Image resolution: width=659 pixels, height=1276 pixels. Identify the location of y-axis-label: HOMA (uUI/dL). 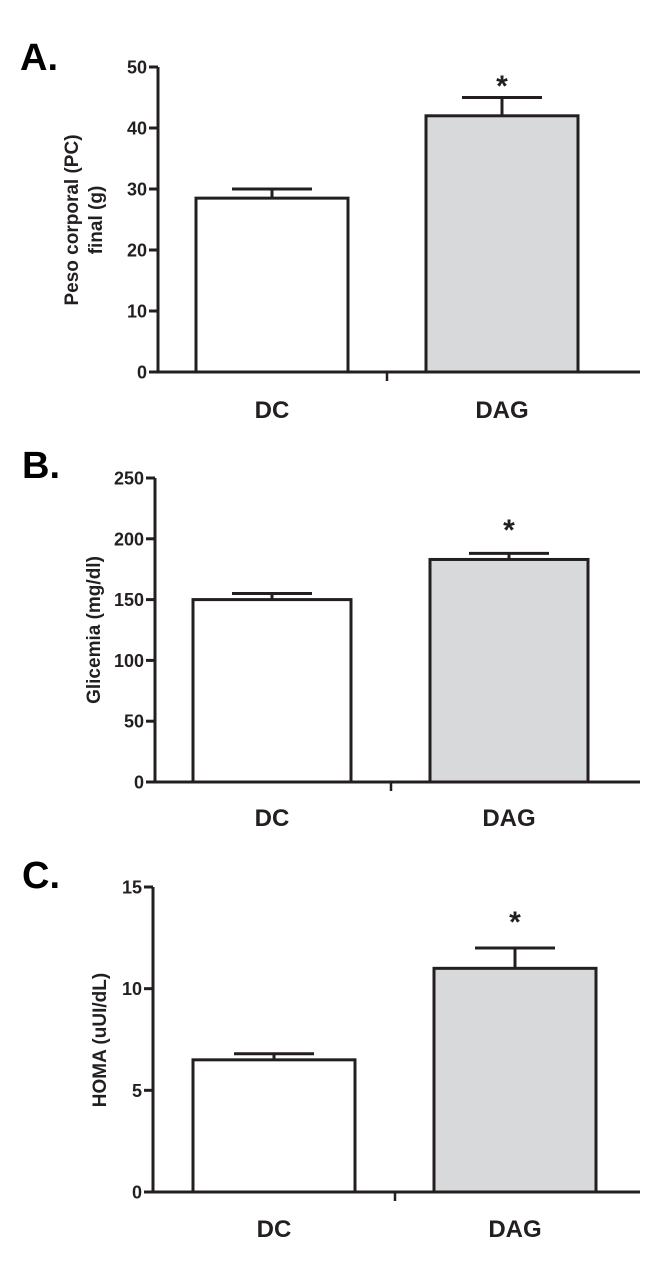
(100, 1040).